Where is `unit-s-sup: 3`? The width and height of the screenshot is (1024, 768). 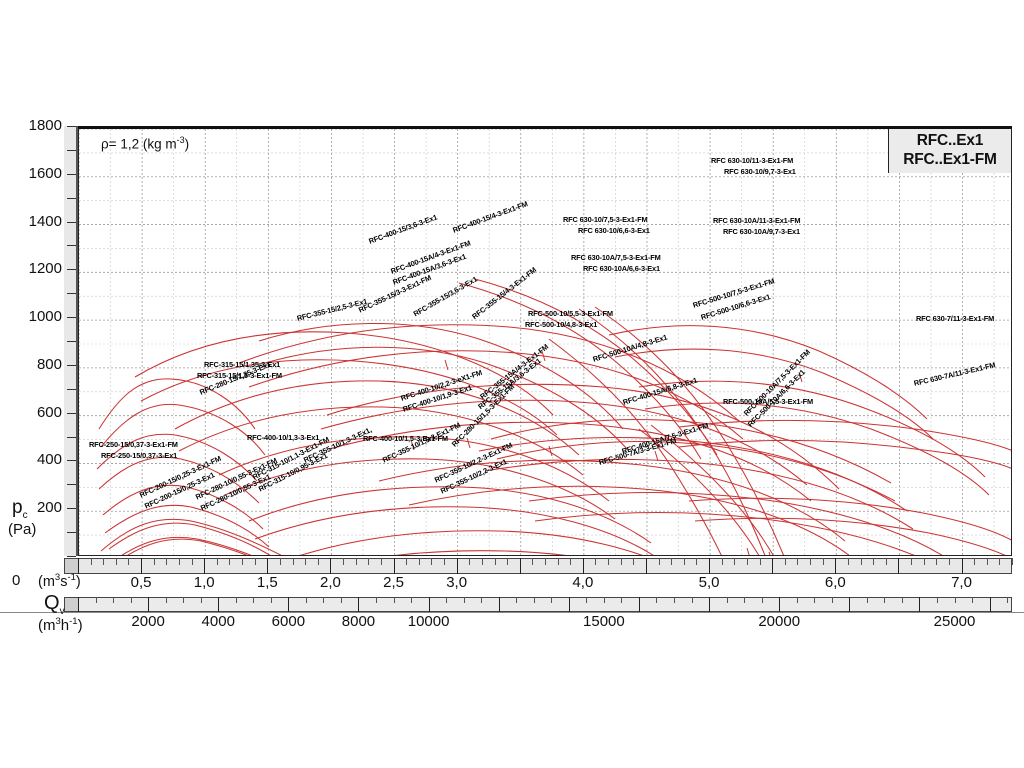
unit-s-sup: 3 is located at coordinates (58, 621).